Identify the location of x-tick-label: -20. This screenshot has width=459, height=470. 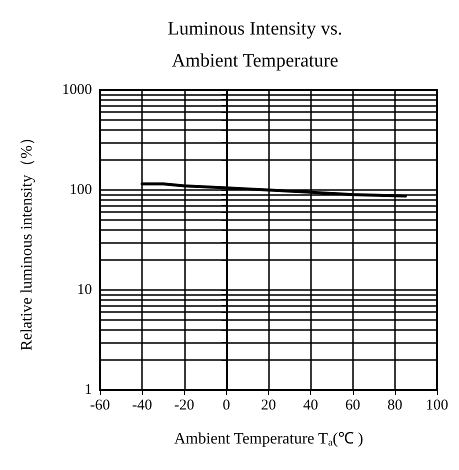
(184, 406).